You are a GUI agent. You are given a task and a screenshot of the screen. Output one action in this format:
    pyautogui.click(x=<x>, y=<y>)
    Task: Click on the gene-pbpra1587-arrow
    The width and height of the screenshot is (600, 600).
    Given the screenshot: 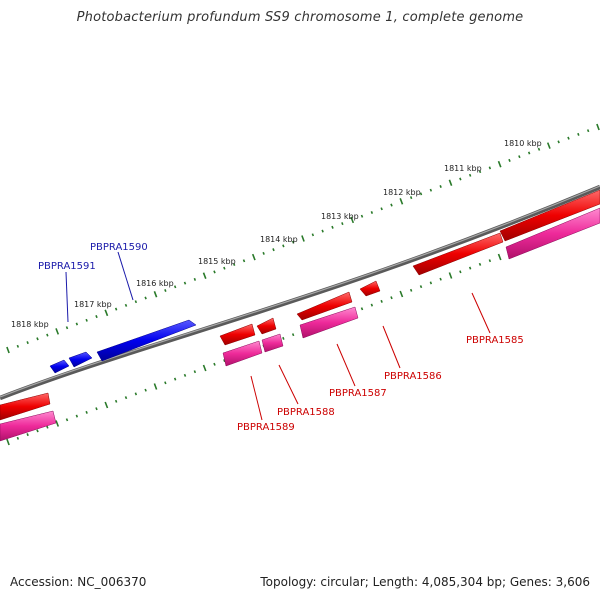 What is the action you would take?
    pyautogui.click(x=324, y=306)
    